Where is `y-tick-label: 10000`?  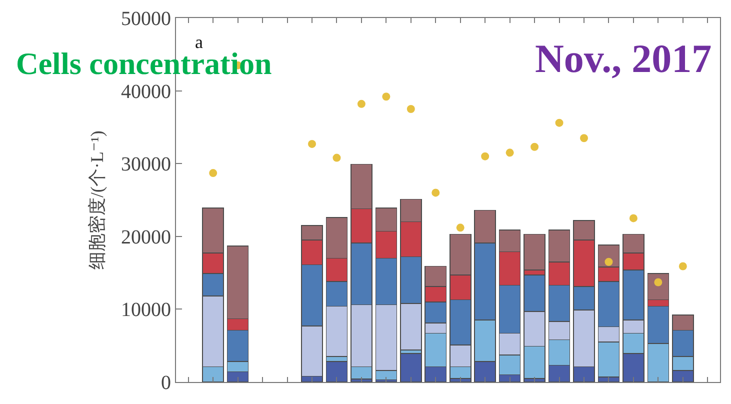
y-tick-label: 10000 is located at coordinates (146, 310).